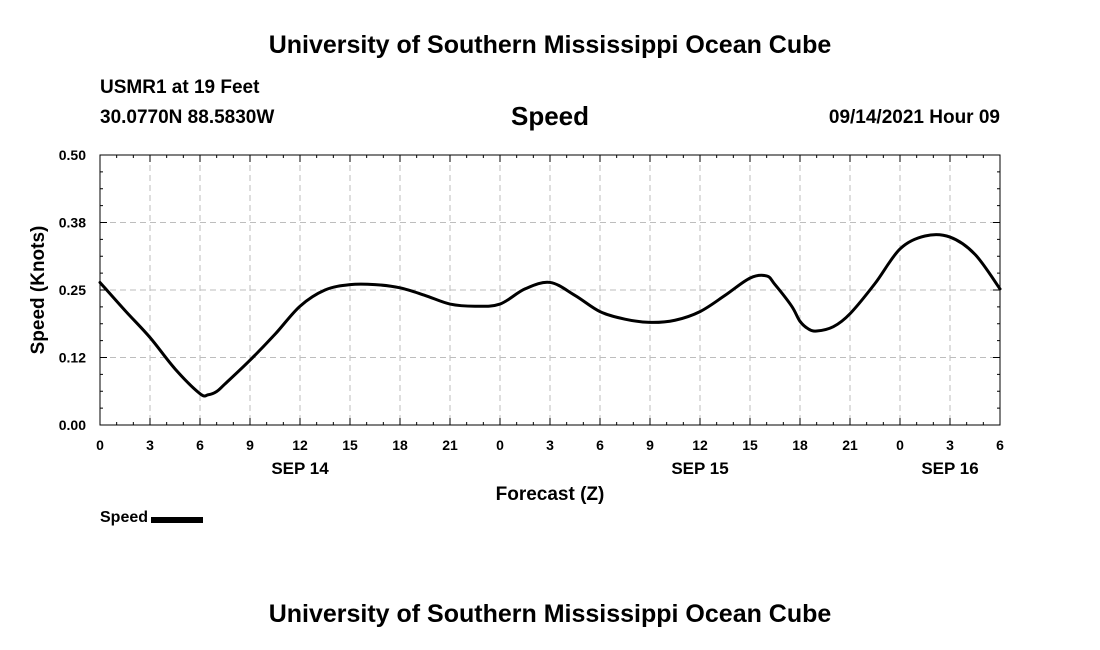 This screenshot has height=650, width=1100. Describe the element at coordinates (177, 519) in the screenshot. I see `legend-swatch` at that location.